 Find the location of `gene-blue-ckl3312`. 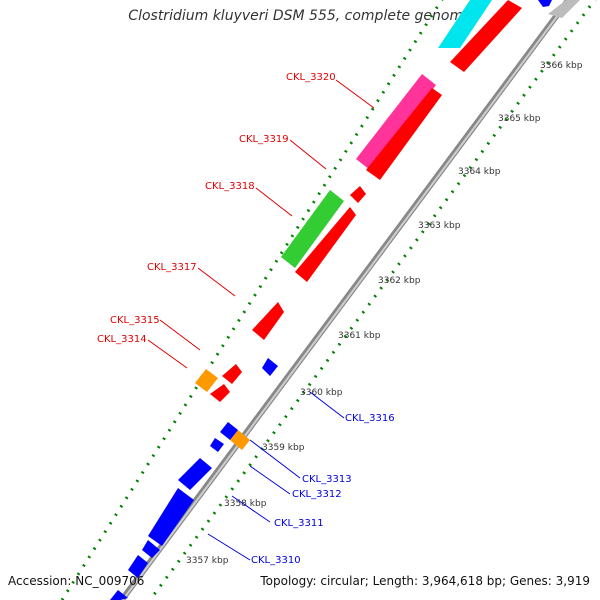

gene-blue-ckl3312 is located at coordinates (229, 431).